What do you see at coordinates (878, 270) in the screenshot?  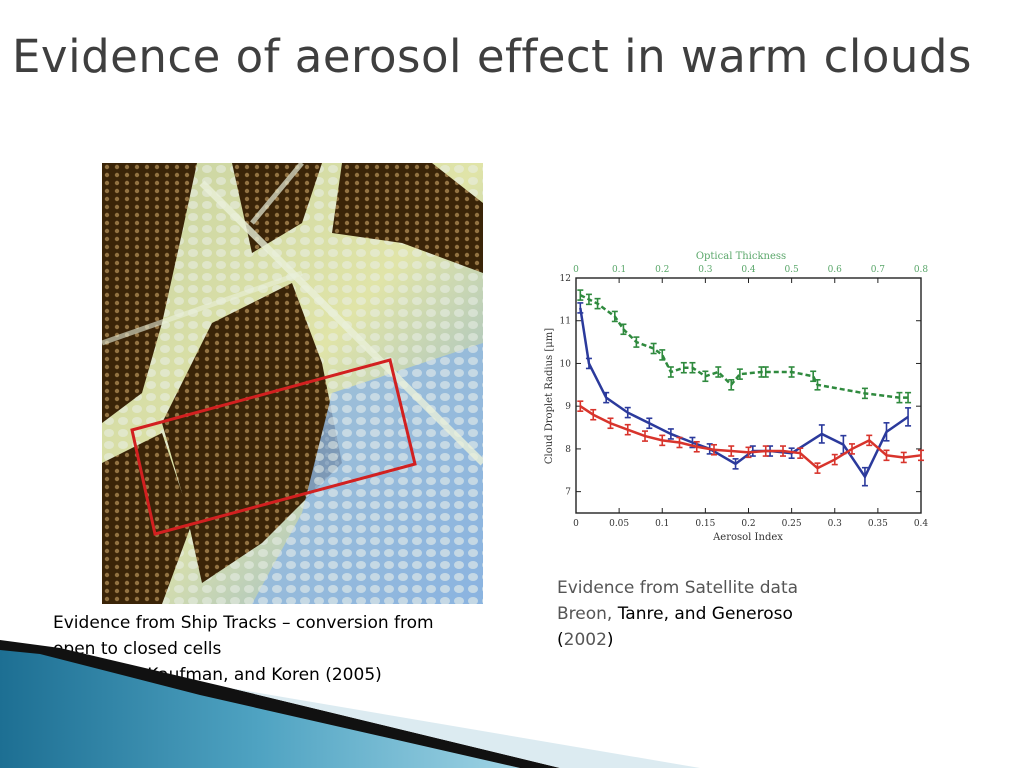 I see `top-tick-label: 0.7` at bounding box center [878, 270].